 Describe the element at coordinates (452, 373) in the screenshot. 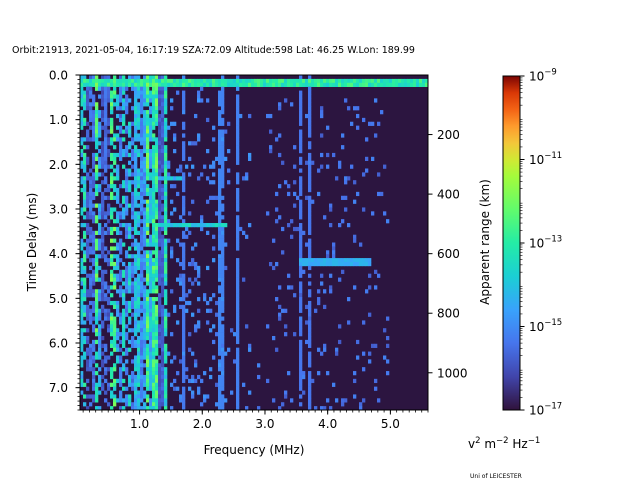

I see `y2-tick-label: 1000` at that location.